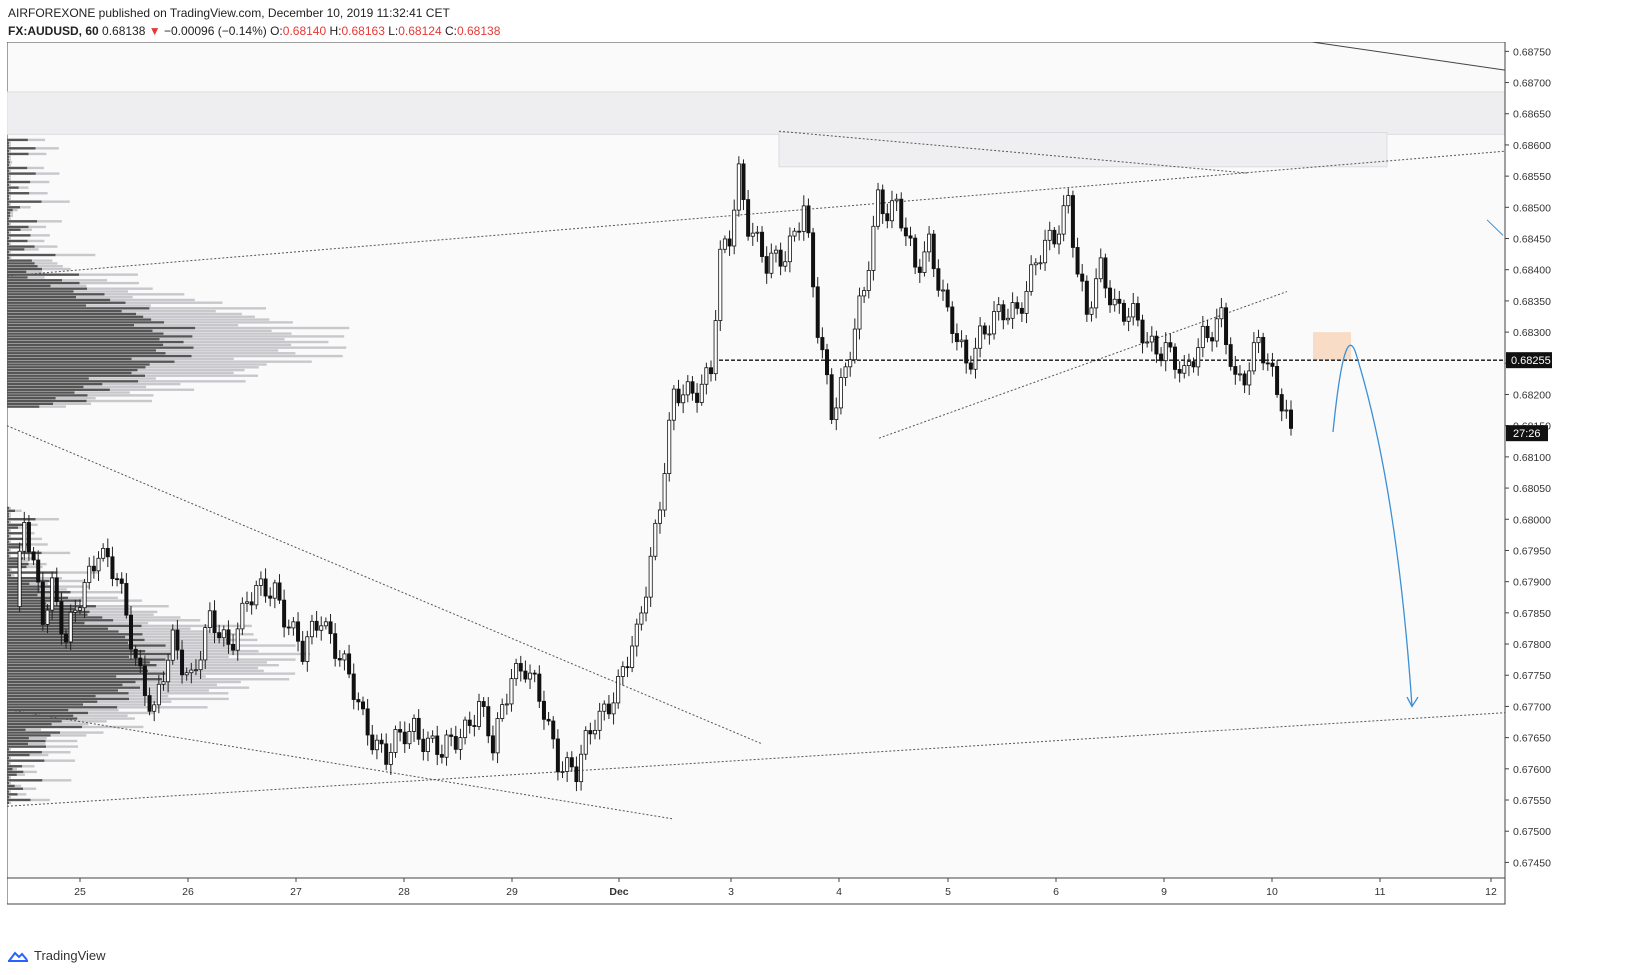  What do you see at coordinates (1532, 84) in the screenshot?
I see `y-tick-label-1: 0.68700` at bounding box center [1532, 84].